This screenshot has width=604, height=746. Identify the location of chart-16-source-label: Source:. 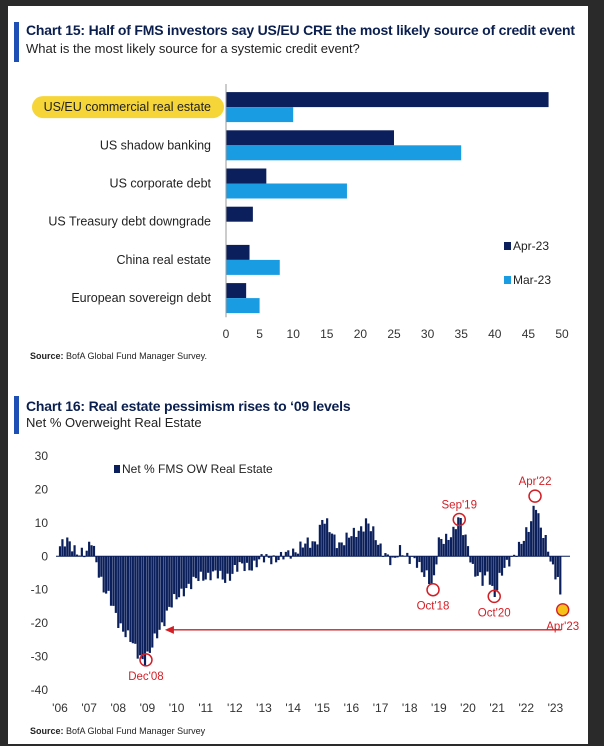
(47, 731).